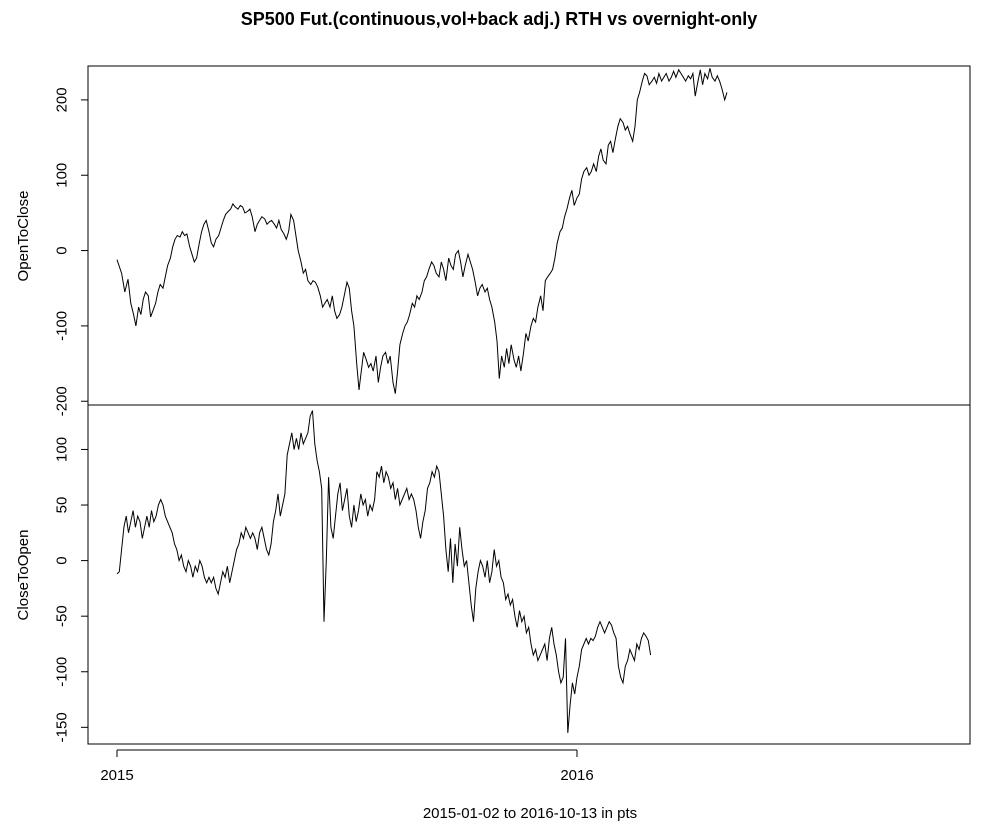  What do you see at coordinates (23, 236) in the screenshot?
I see `ylabel-open-to-close: OpenToClose` at bounding box center [23, 236].